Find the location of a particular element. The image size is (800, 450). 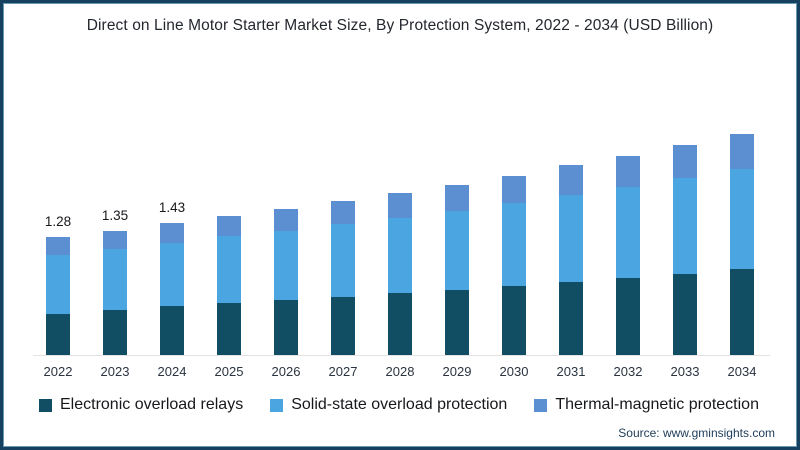

x-tick-label: 2029 is located at coordinates (457, 371).